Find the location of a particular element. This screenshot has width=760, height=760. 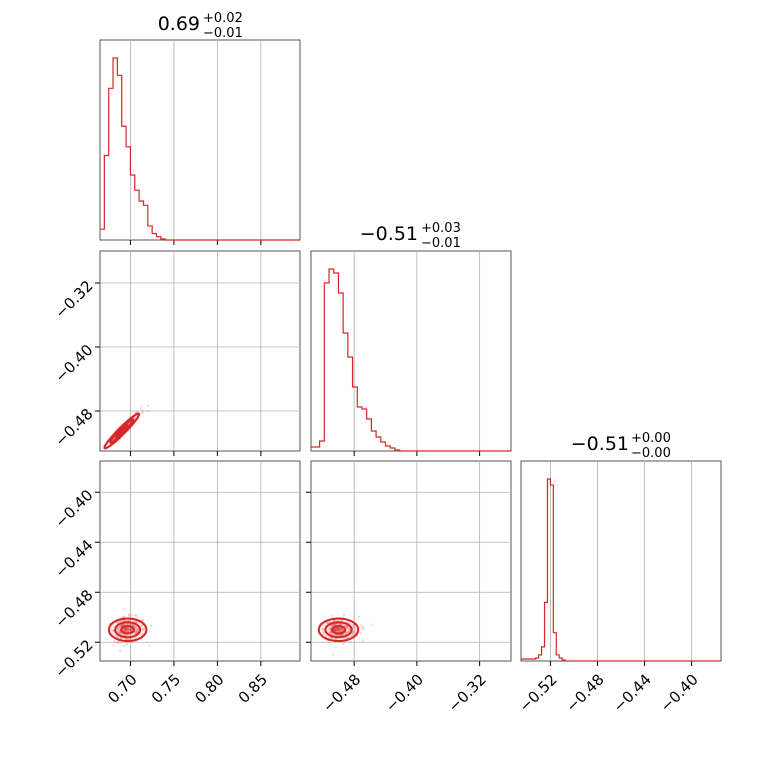

panel-p0-p2: −0.52 −0.48 −0.44 −0.40 0.70 0.75 0.80 0.85 is located at coordinates (176, 583).